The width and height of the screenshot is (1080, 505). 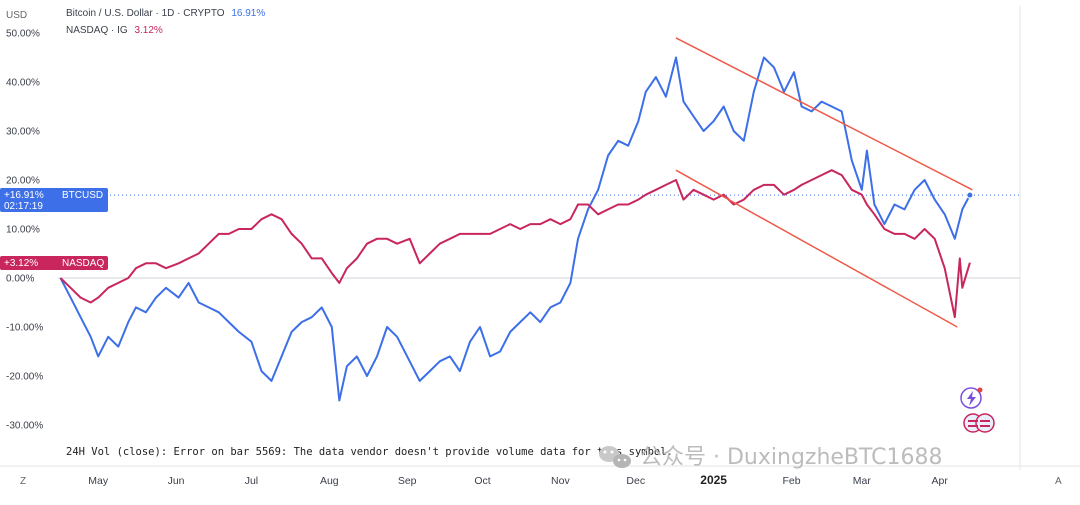 What do you see at coordinates (23, 83) in the screenshot?
I see `y-tick-label: 40.00%` at bounding box center [23, 83].